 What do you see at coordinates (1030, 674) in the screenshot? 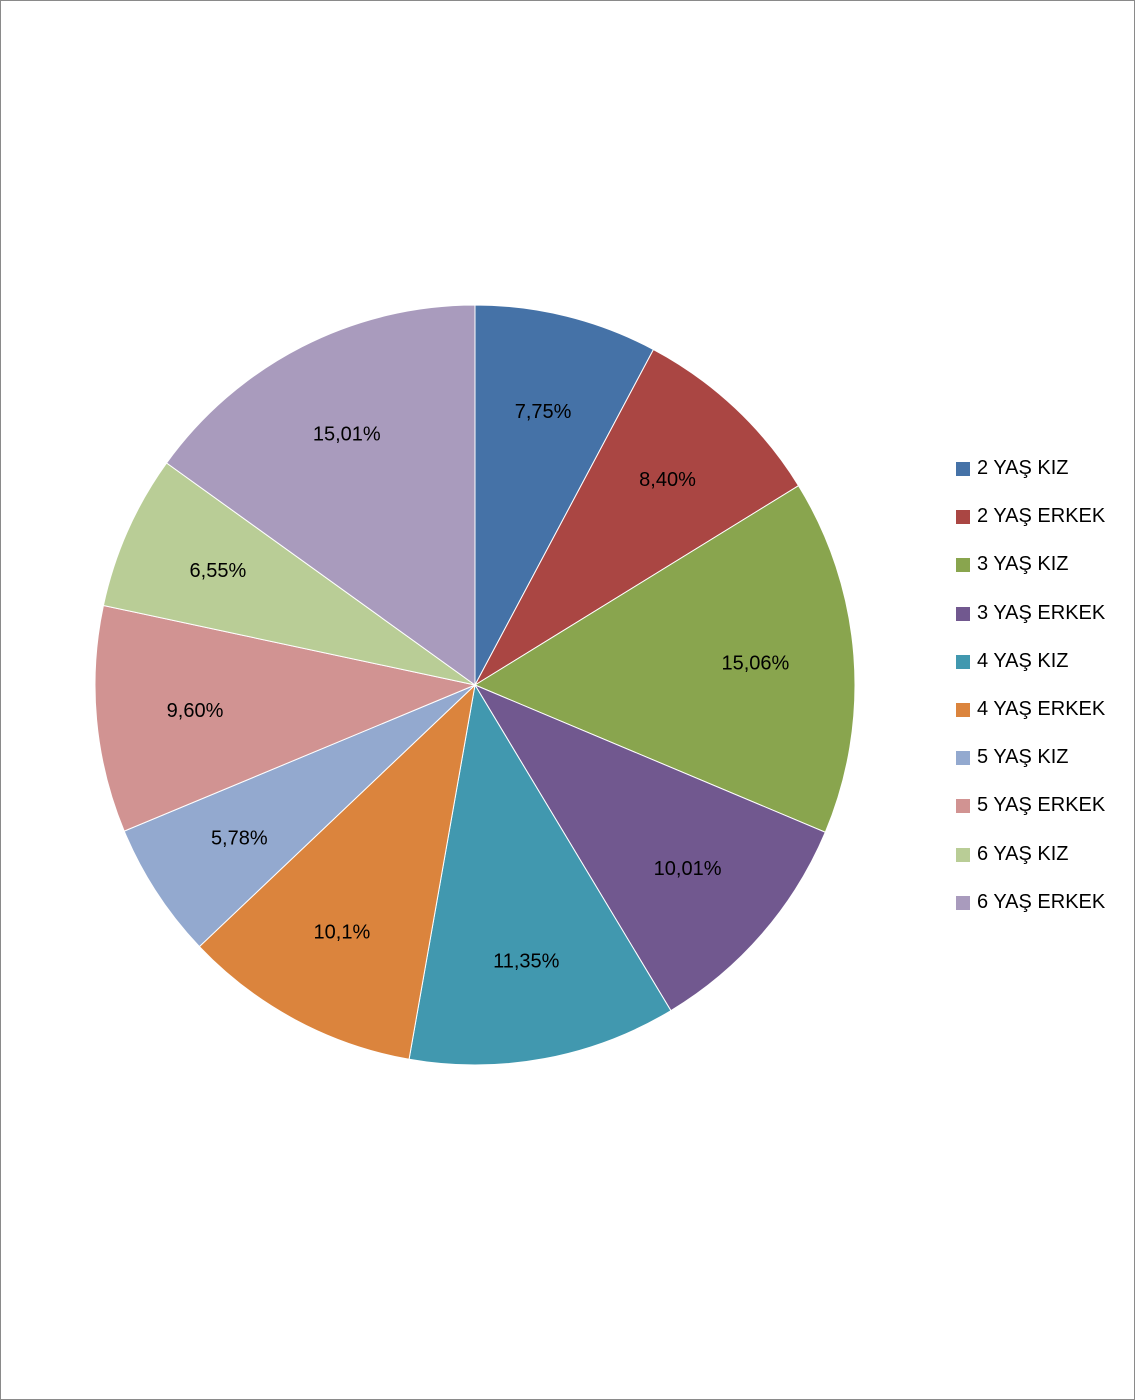
I see `legend-item-5: 4 YAŞ KIZ` at bounding box center [1030, 674].